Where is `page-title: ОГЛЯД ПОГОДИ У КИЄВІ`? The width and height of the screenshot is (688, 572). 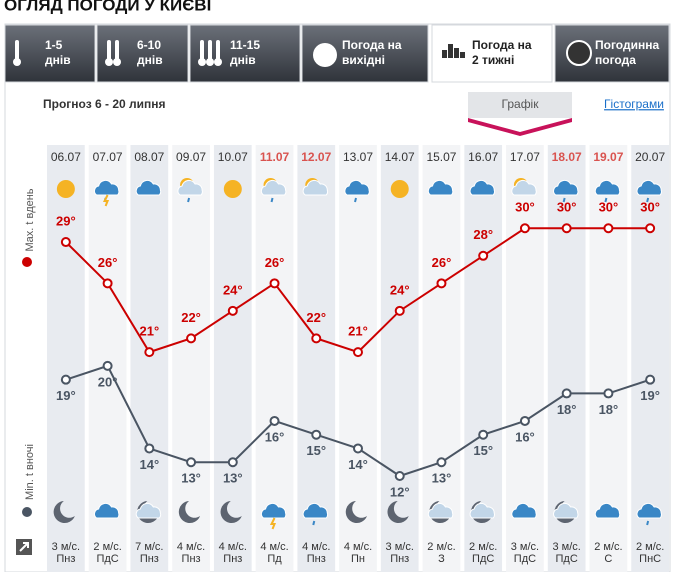 page-title: ОГЛЯД ПОГОДИ У КИЄВІ is located at coordinates (107, 7).